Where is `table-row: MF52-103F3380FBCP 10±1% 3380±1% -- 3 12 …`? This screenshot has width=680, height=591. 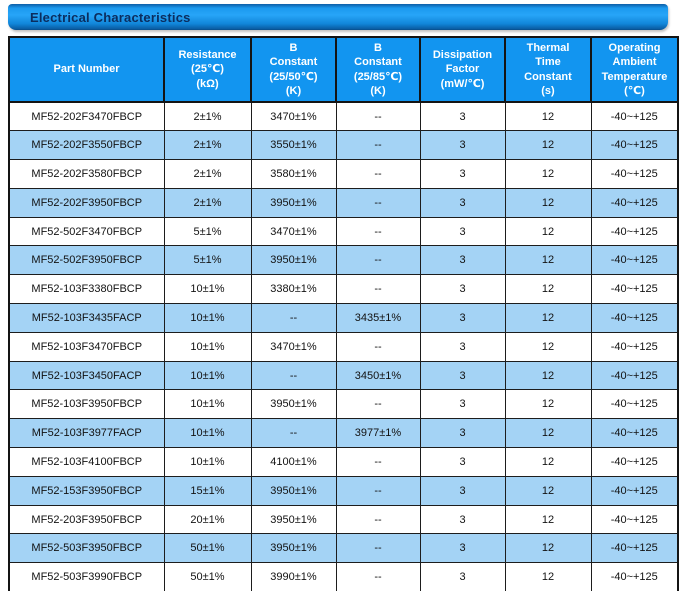 table-row: MF52-103F3380FBCP 10±1% 3380±1% -- 3 12 … is located at coordinates (343, 289).